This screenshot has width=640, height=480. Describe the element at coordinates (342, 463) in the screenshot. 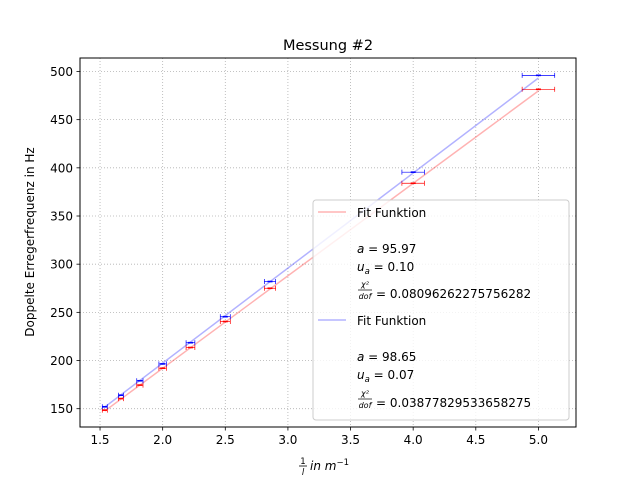

I see `x-label-superscript: −1` at that location.